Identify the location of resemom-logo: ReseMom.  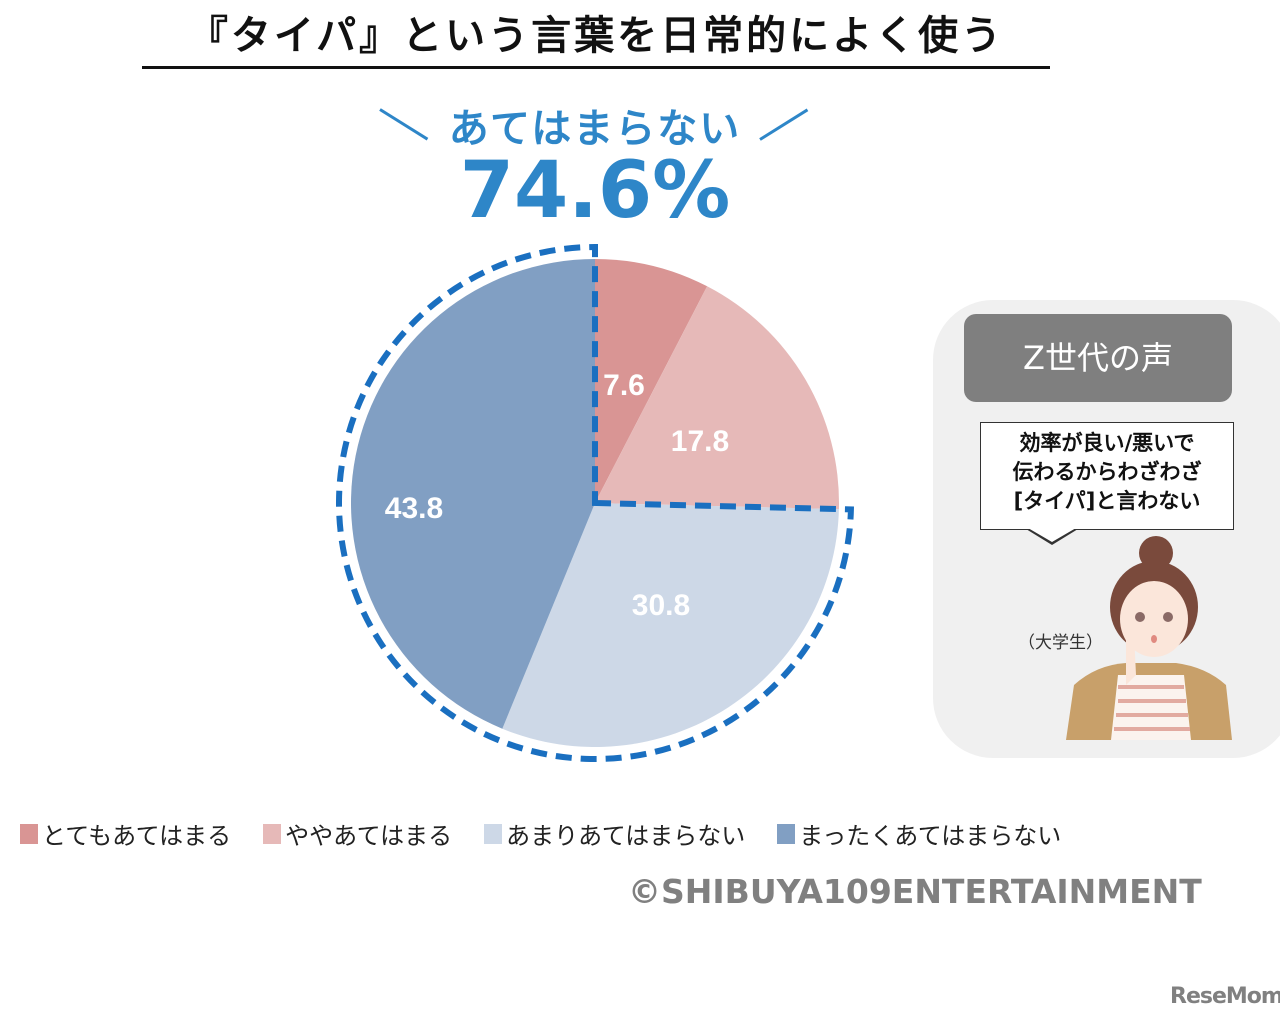
(1225, 996).